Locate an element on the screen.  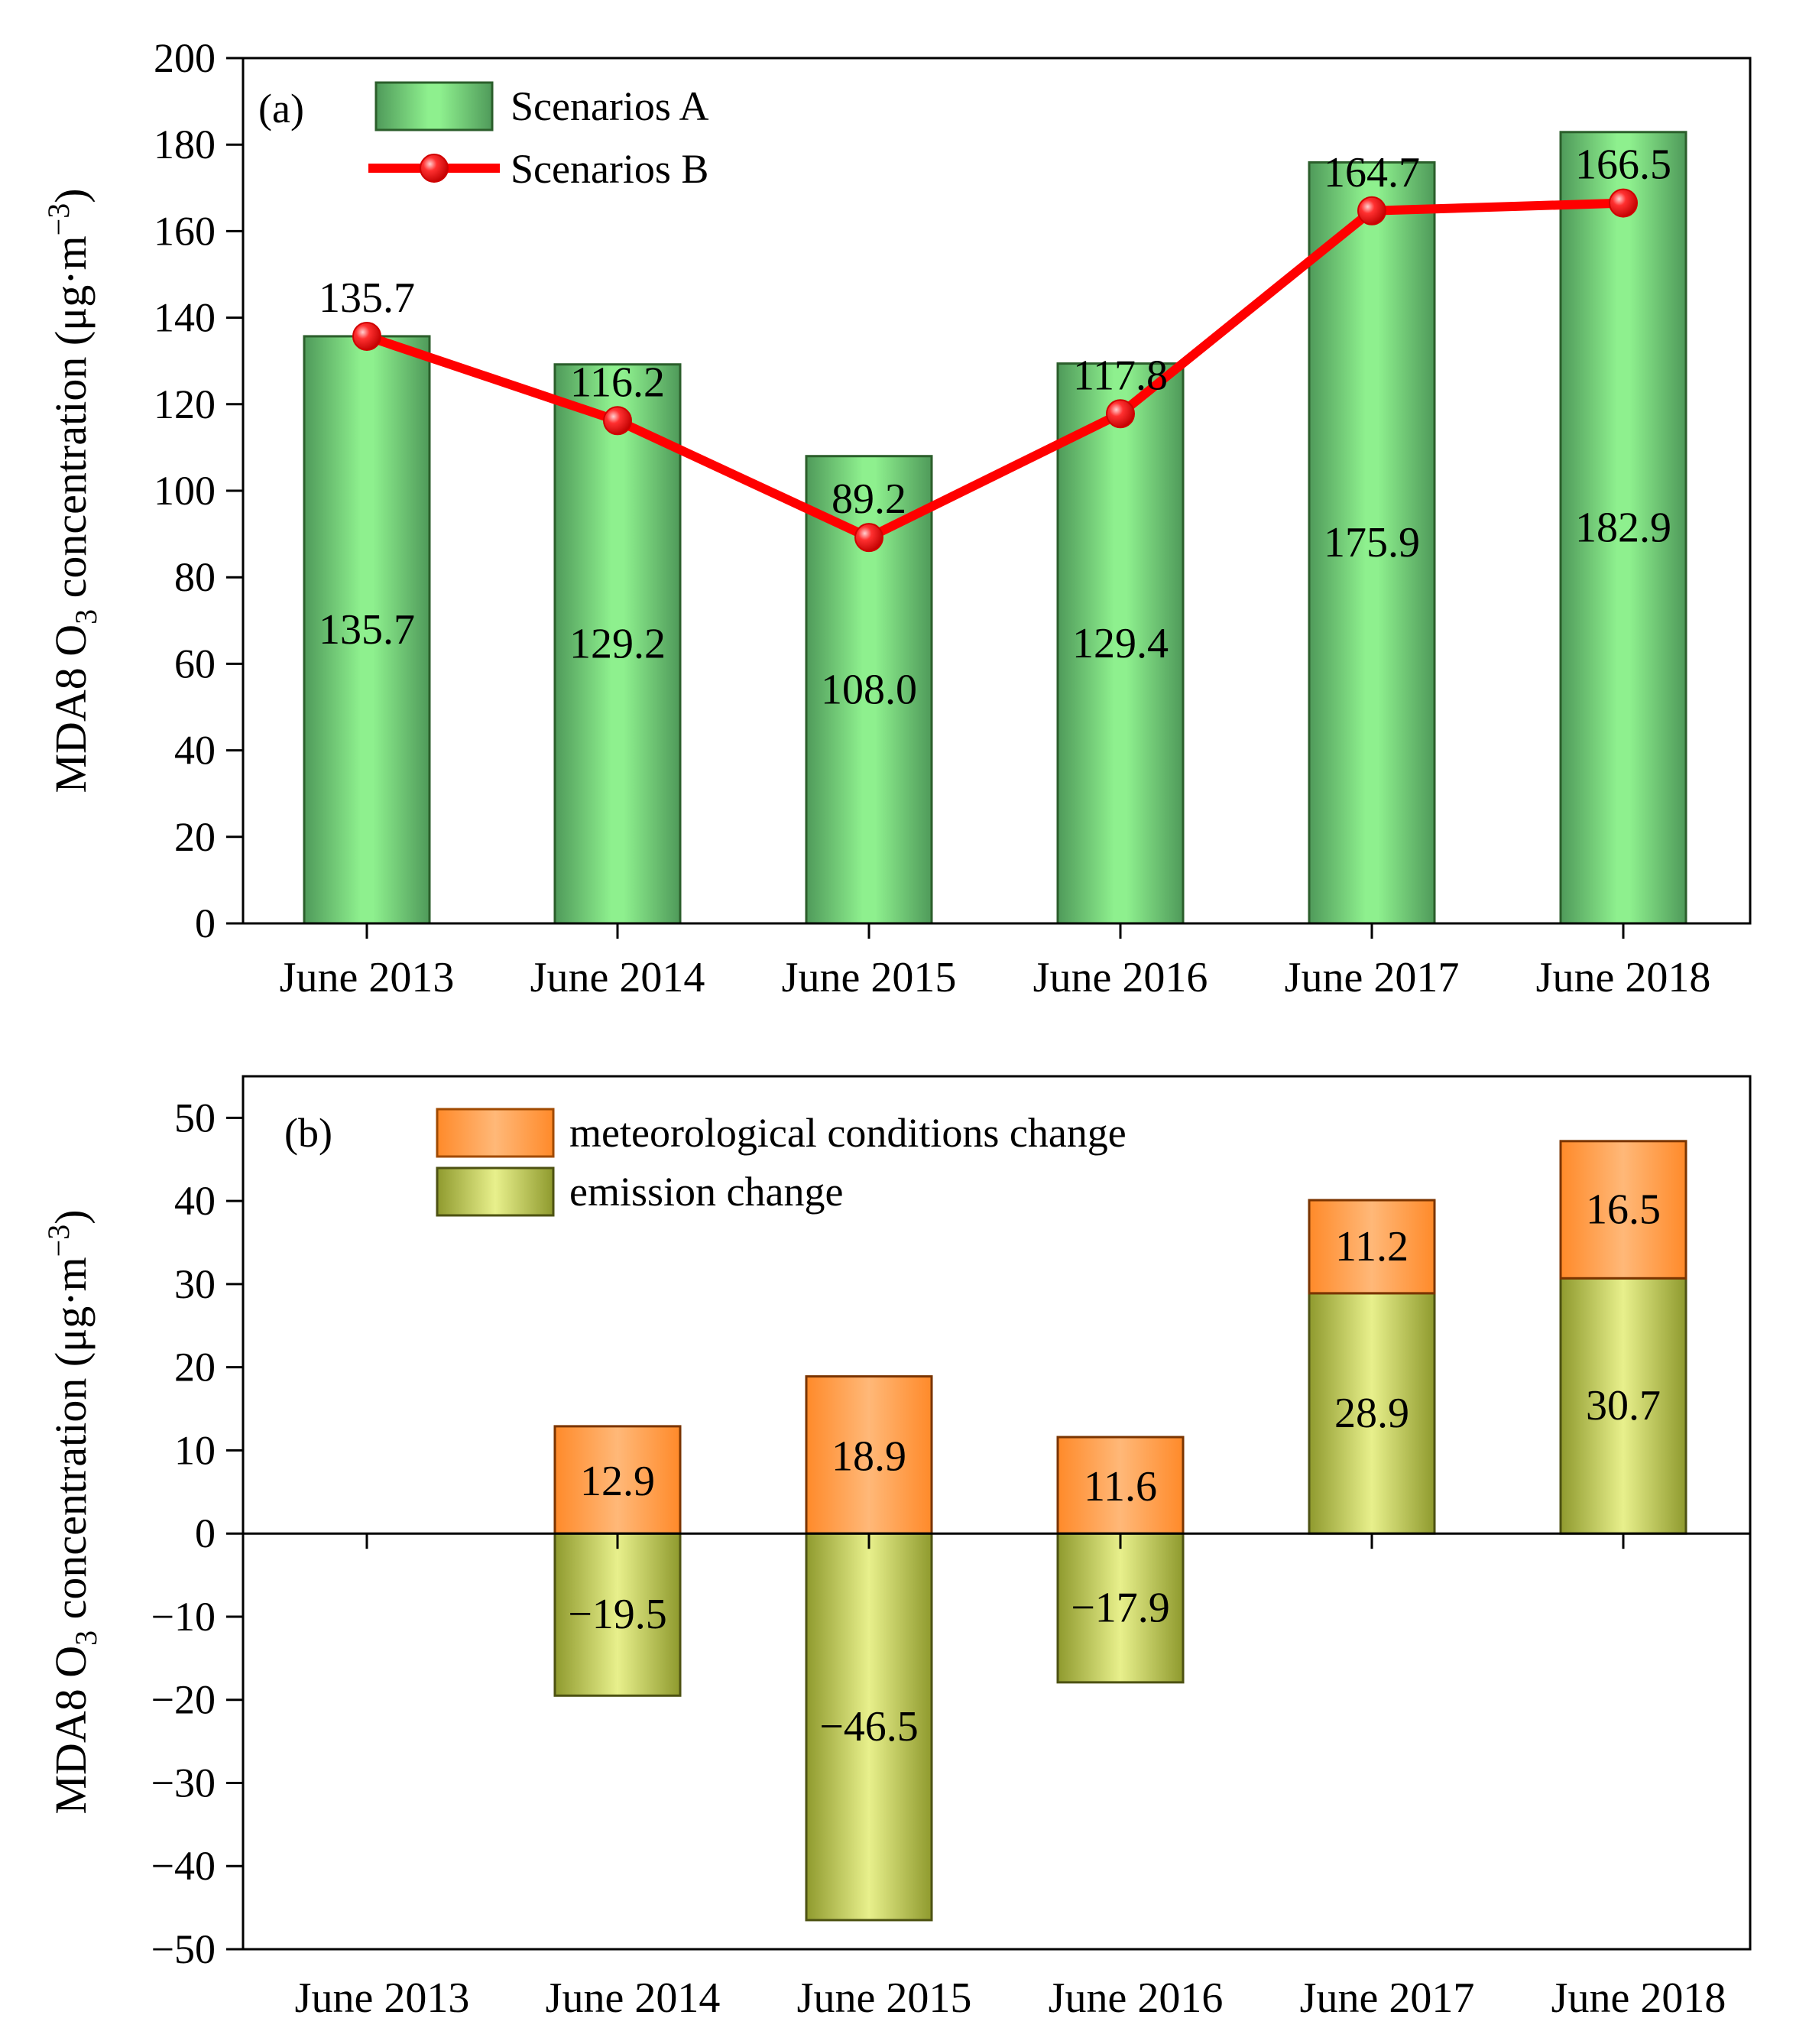
legend-label-emission: emission change is located at coordinates (706, 1192).